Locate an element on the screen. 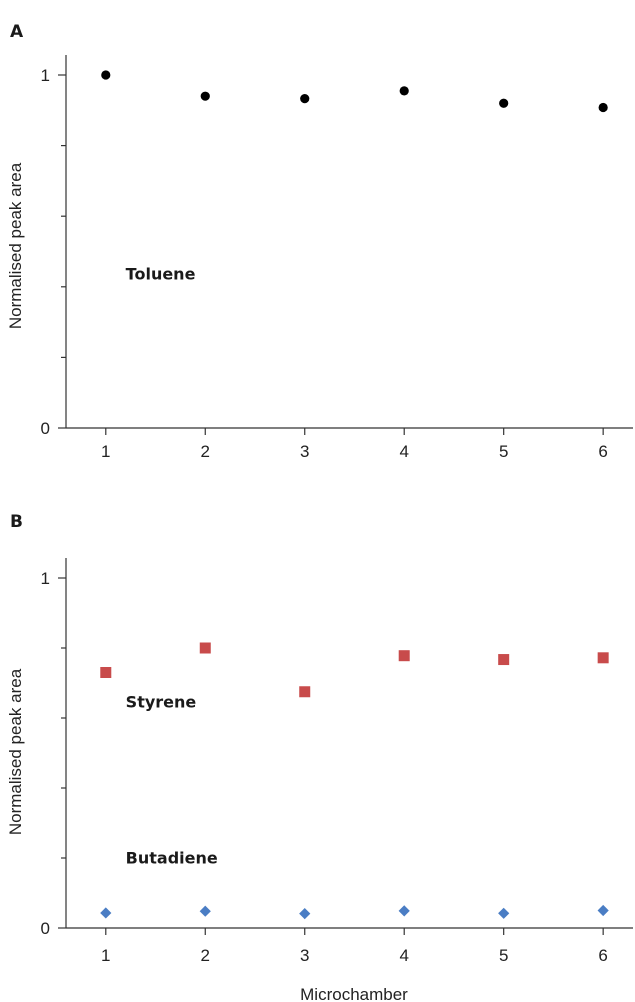 The height and width of the screenshot is (1002, 635). panel-a-x-tick-label-1: 1 is located at coordinates (105, 451).